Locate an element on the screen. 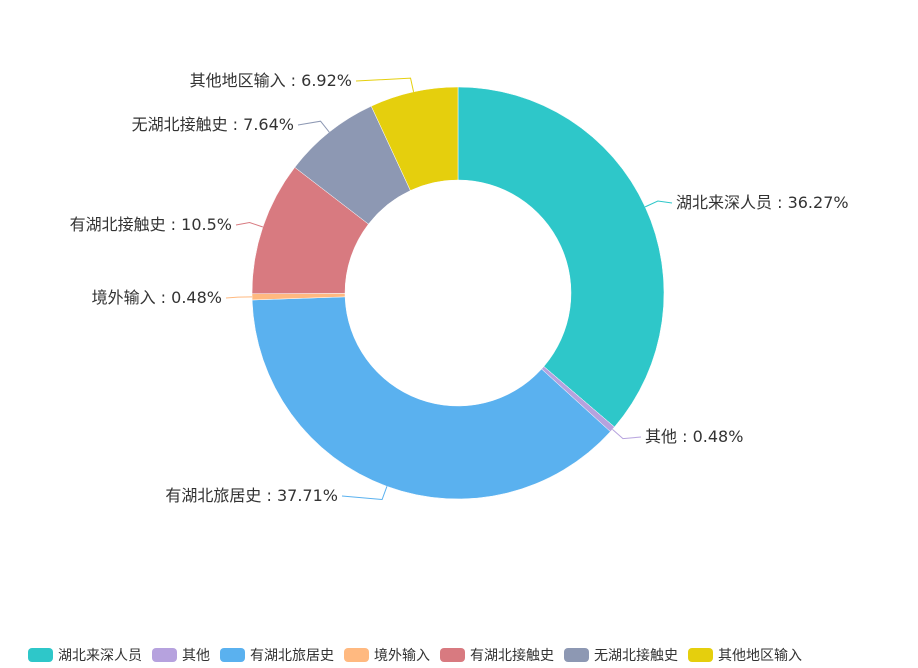 The width and height of the screenshot is (918, 668). slice-label-0: 湖北来深人员 : 36.27% is located at coordinates (762, 202).